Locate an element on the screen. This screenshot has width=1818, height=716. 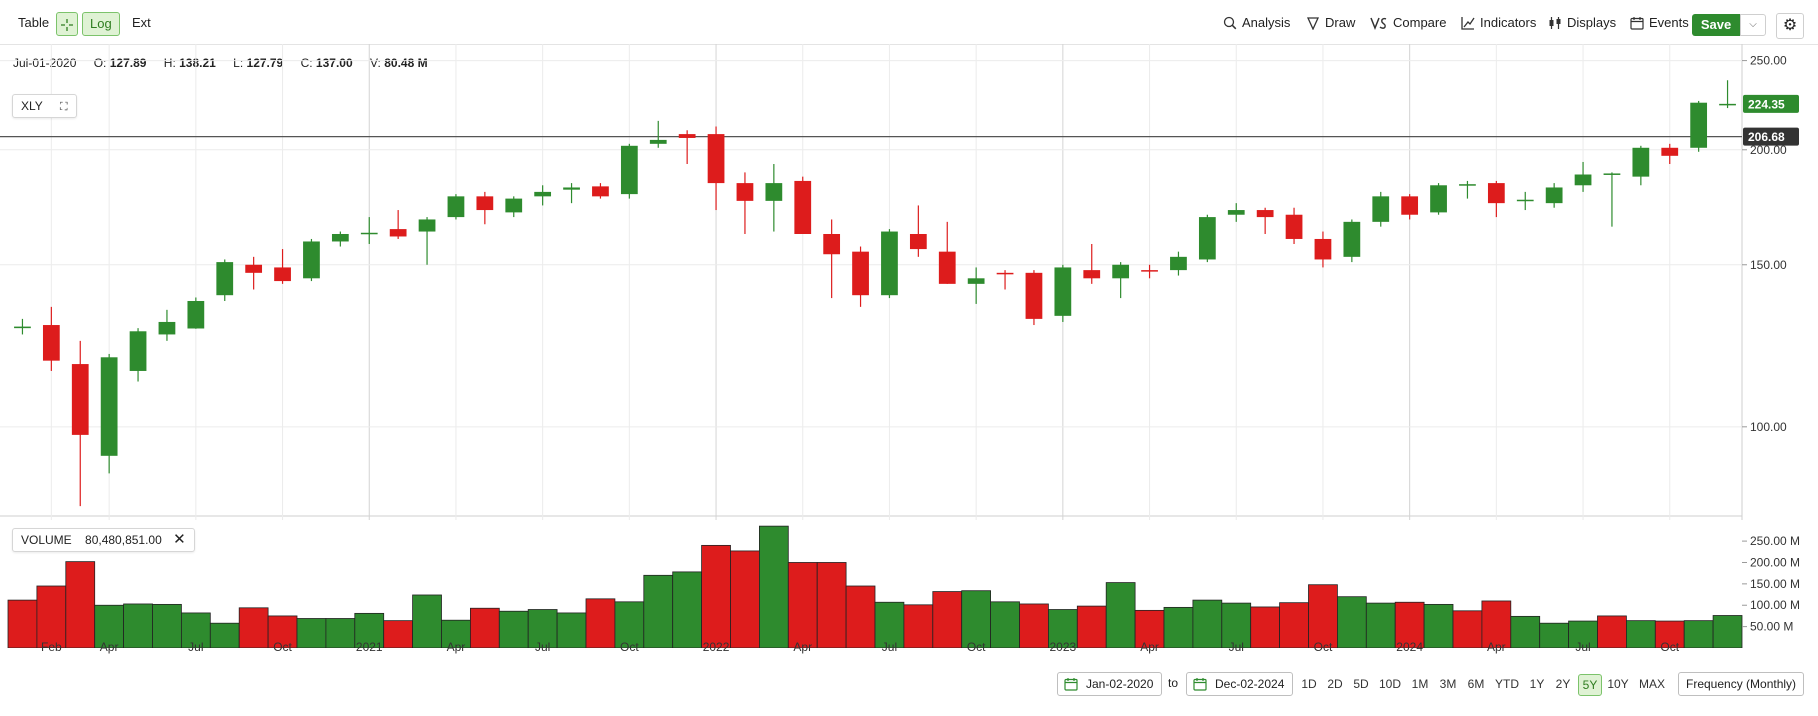
volume-y-tick-label: 250.00 M is located at coordinates (1775, 541).